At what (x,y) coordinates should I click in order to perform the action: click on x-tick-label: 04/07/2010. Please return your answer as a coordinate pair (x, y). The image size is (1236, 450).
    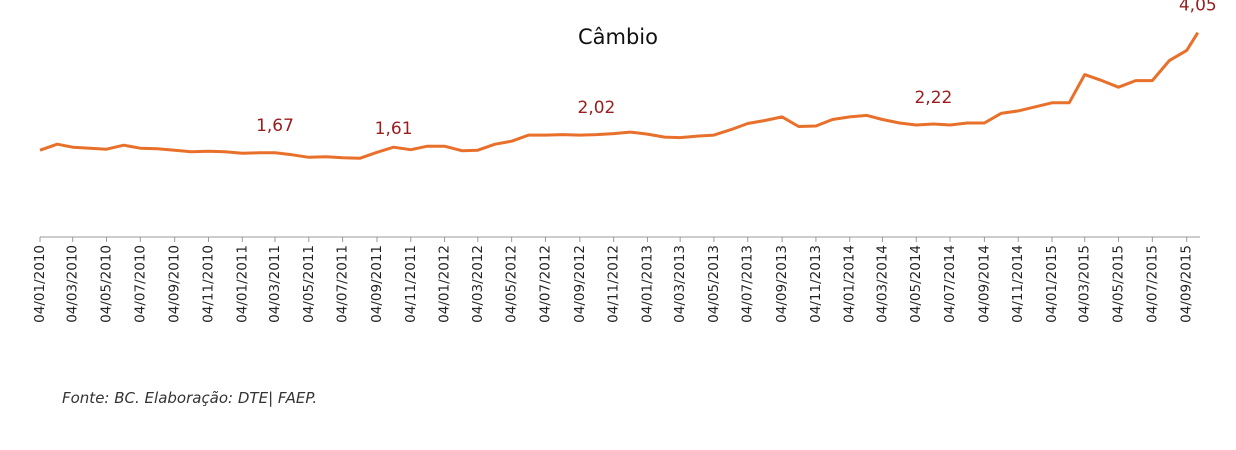
    Looking at the image, I should click on (140, 284).